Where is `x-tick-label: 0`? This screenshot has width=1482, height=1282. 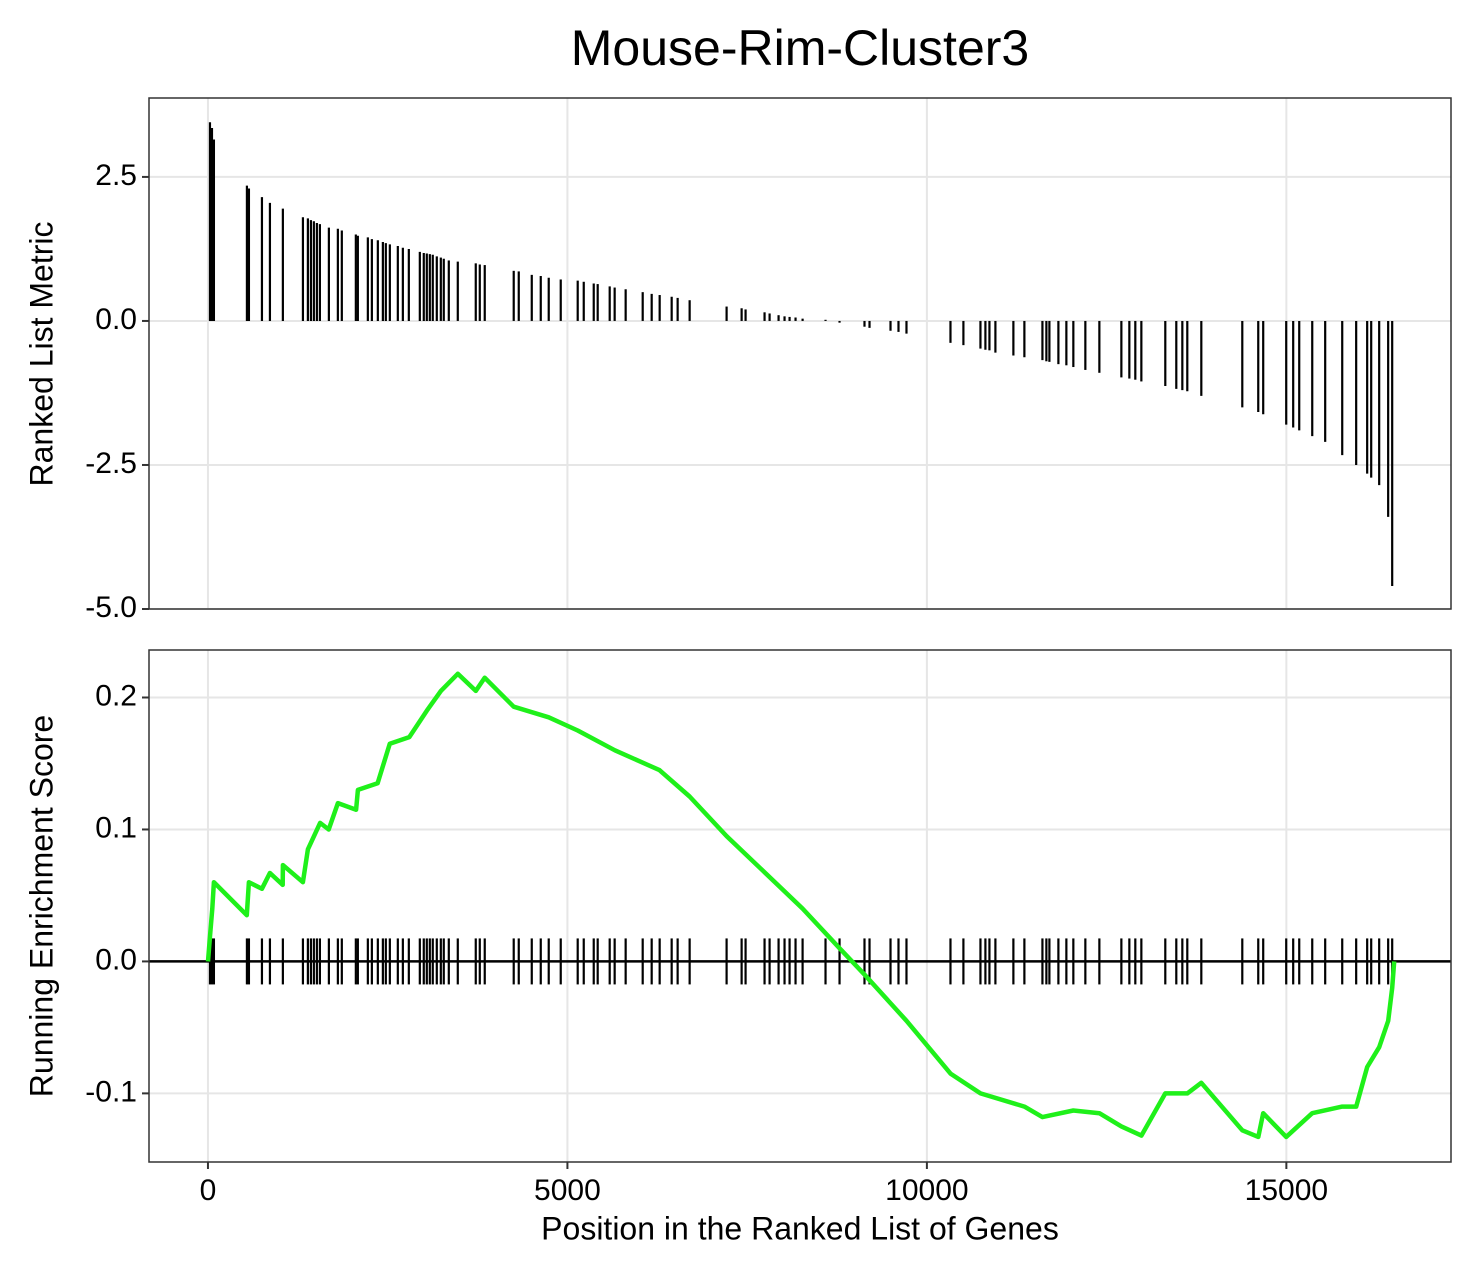
x-tick-label: 0 is located at coordinates (208, 1190).